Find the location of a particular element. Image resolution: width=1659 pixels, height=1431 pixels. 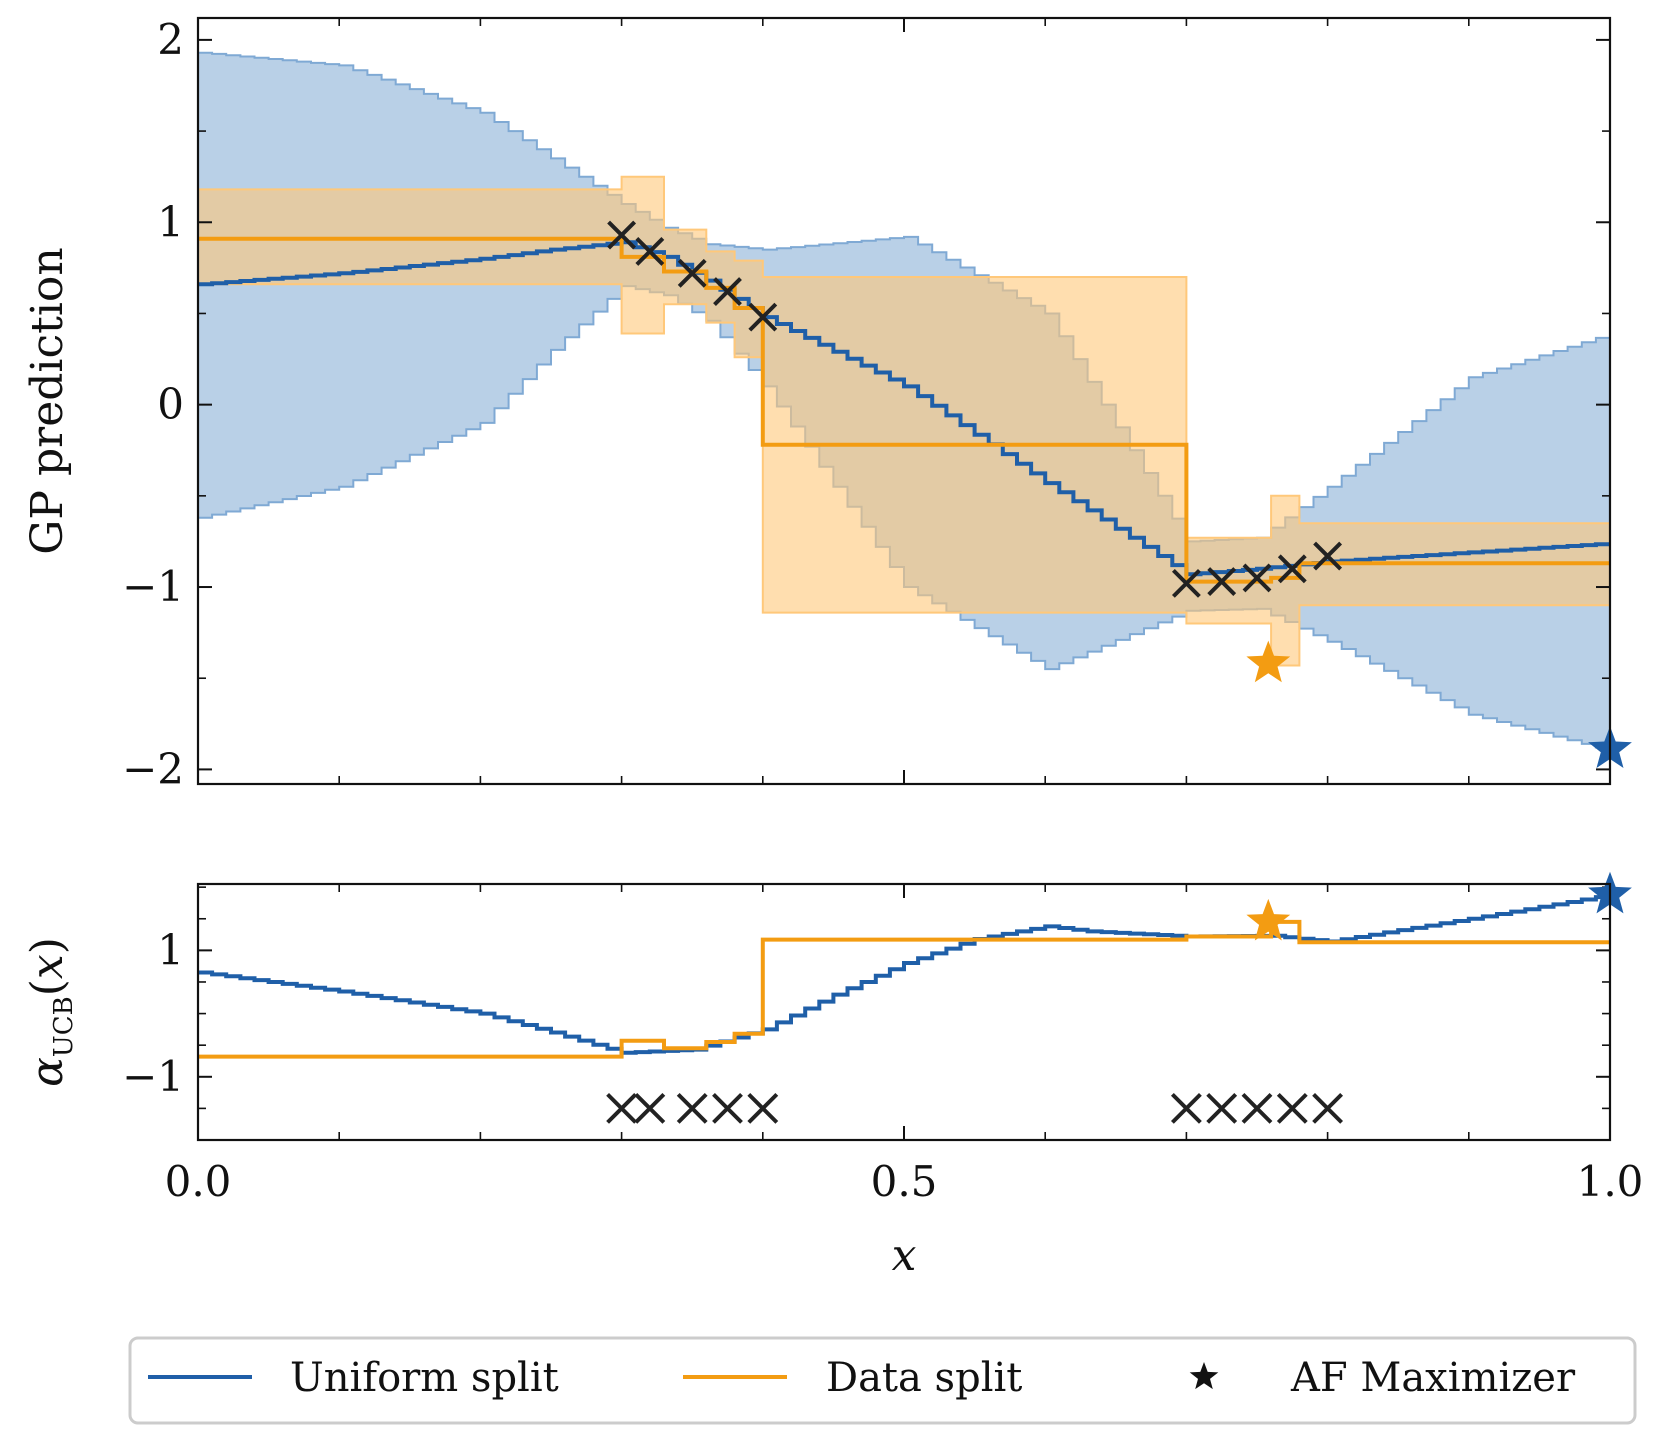

acq-ylabel: αUCB(x) is located at coordinates (50, 1012).